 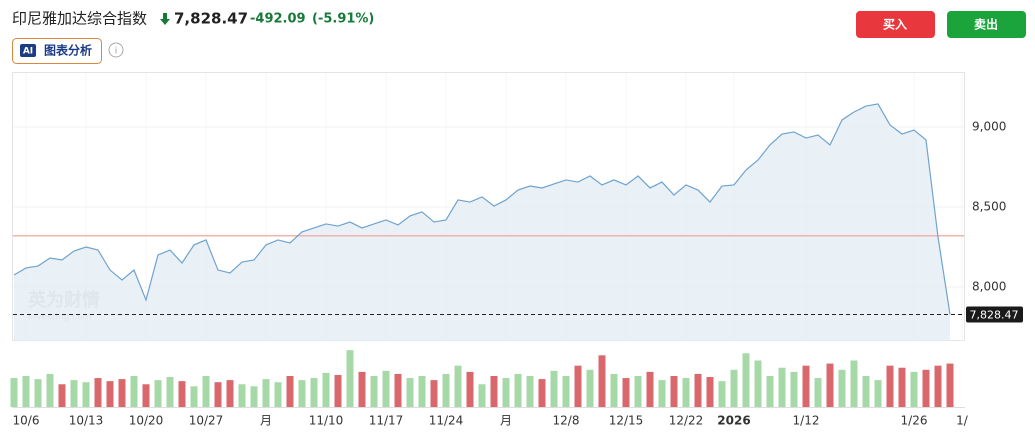 I want to click on x-tick-label: 10/27, so click(x=206, y=421).